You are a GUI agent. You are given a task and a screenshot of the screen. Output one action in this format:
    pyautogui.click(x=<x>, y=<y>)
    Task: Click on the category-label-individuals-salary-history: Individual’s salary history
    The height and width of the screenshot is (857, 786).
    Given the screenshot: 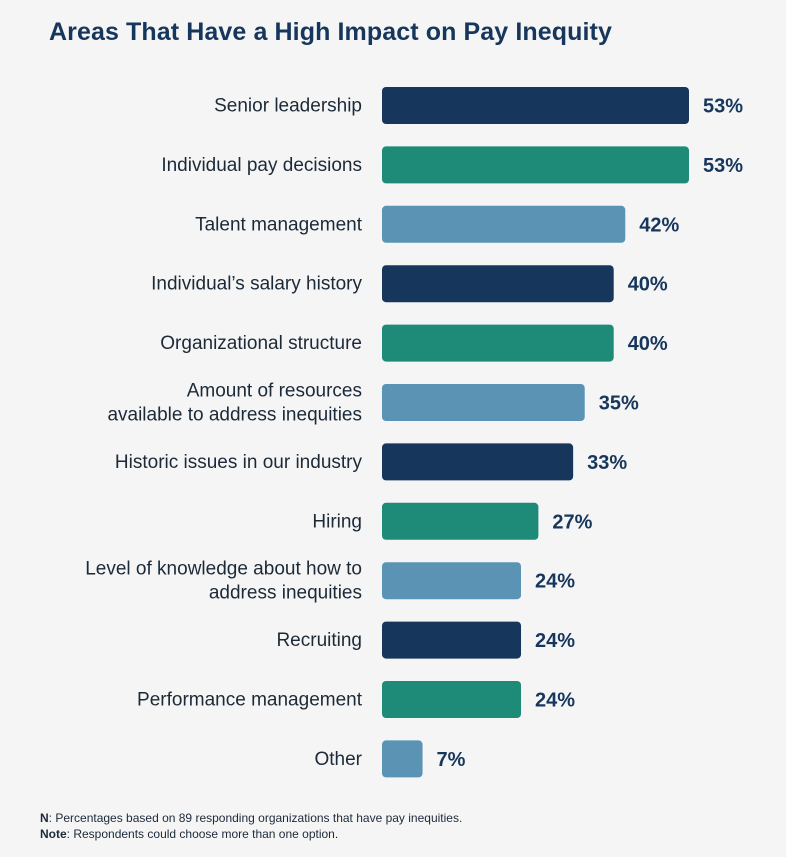 What is the action you would take?
    pyautogui.click(x=256, y=284)
    